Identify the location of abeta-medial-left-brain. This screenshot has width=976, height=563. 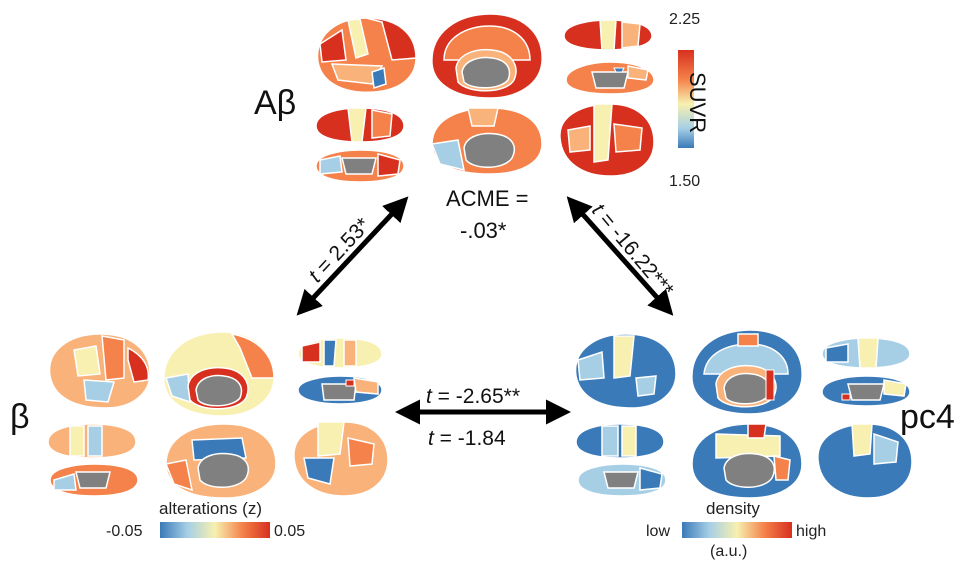
(487, 56).